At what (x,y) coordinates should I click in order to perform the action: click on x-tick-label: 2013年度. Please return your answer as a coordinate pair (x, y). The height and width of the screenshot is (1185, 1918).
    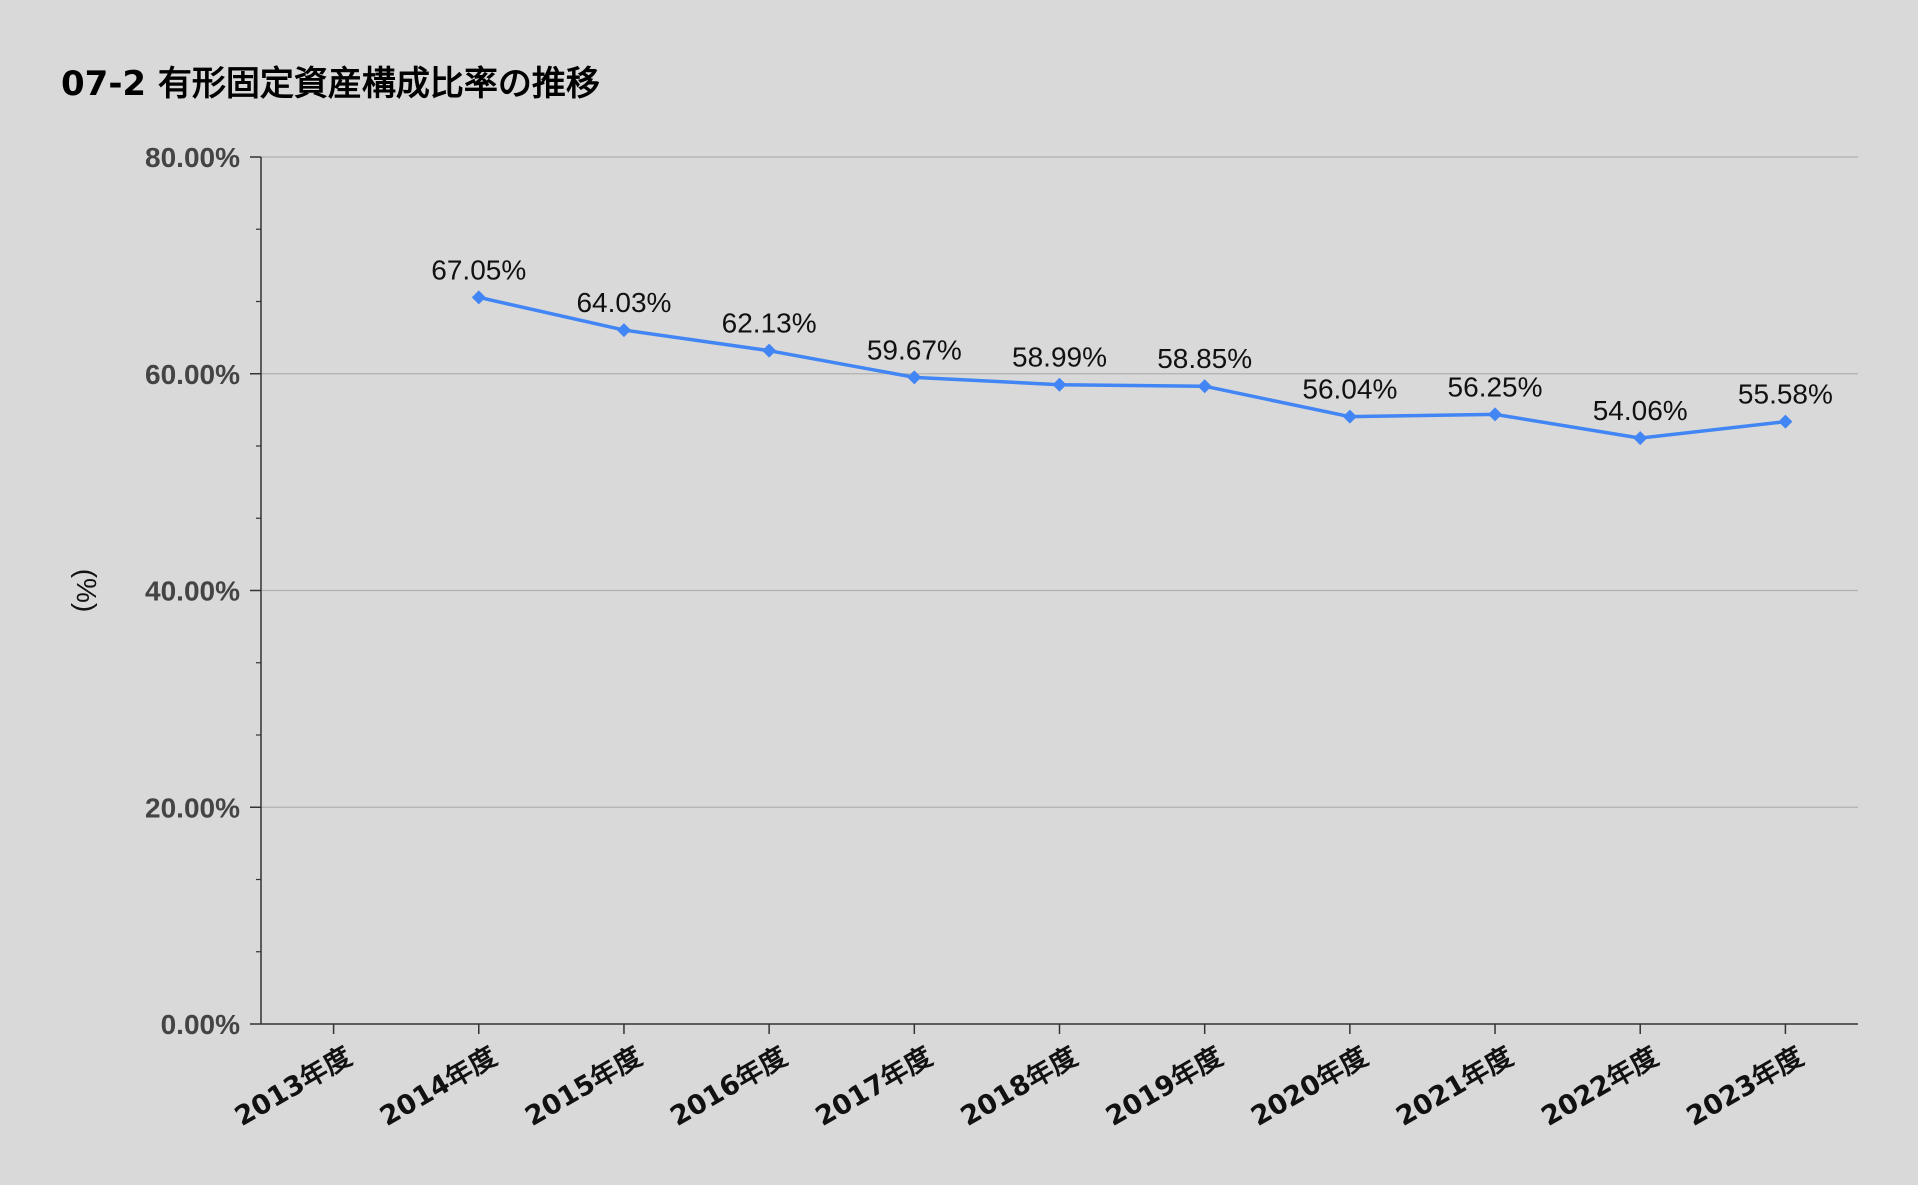
    Looking at the image, I should click on (293, 1086).